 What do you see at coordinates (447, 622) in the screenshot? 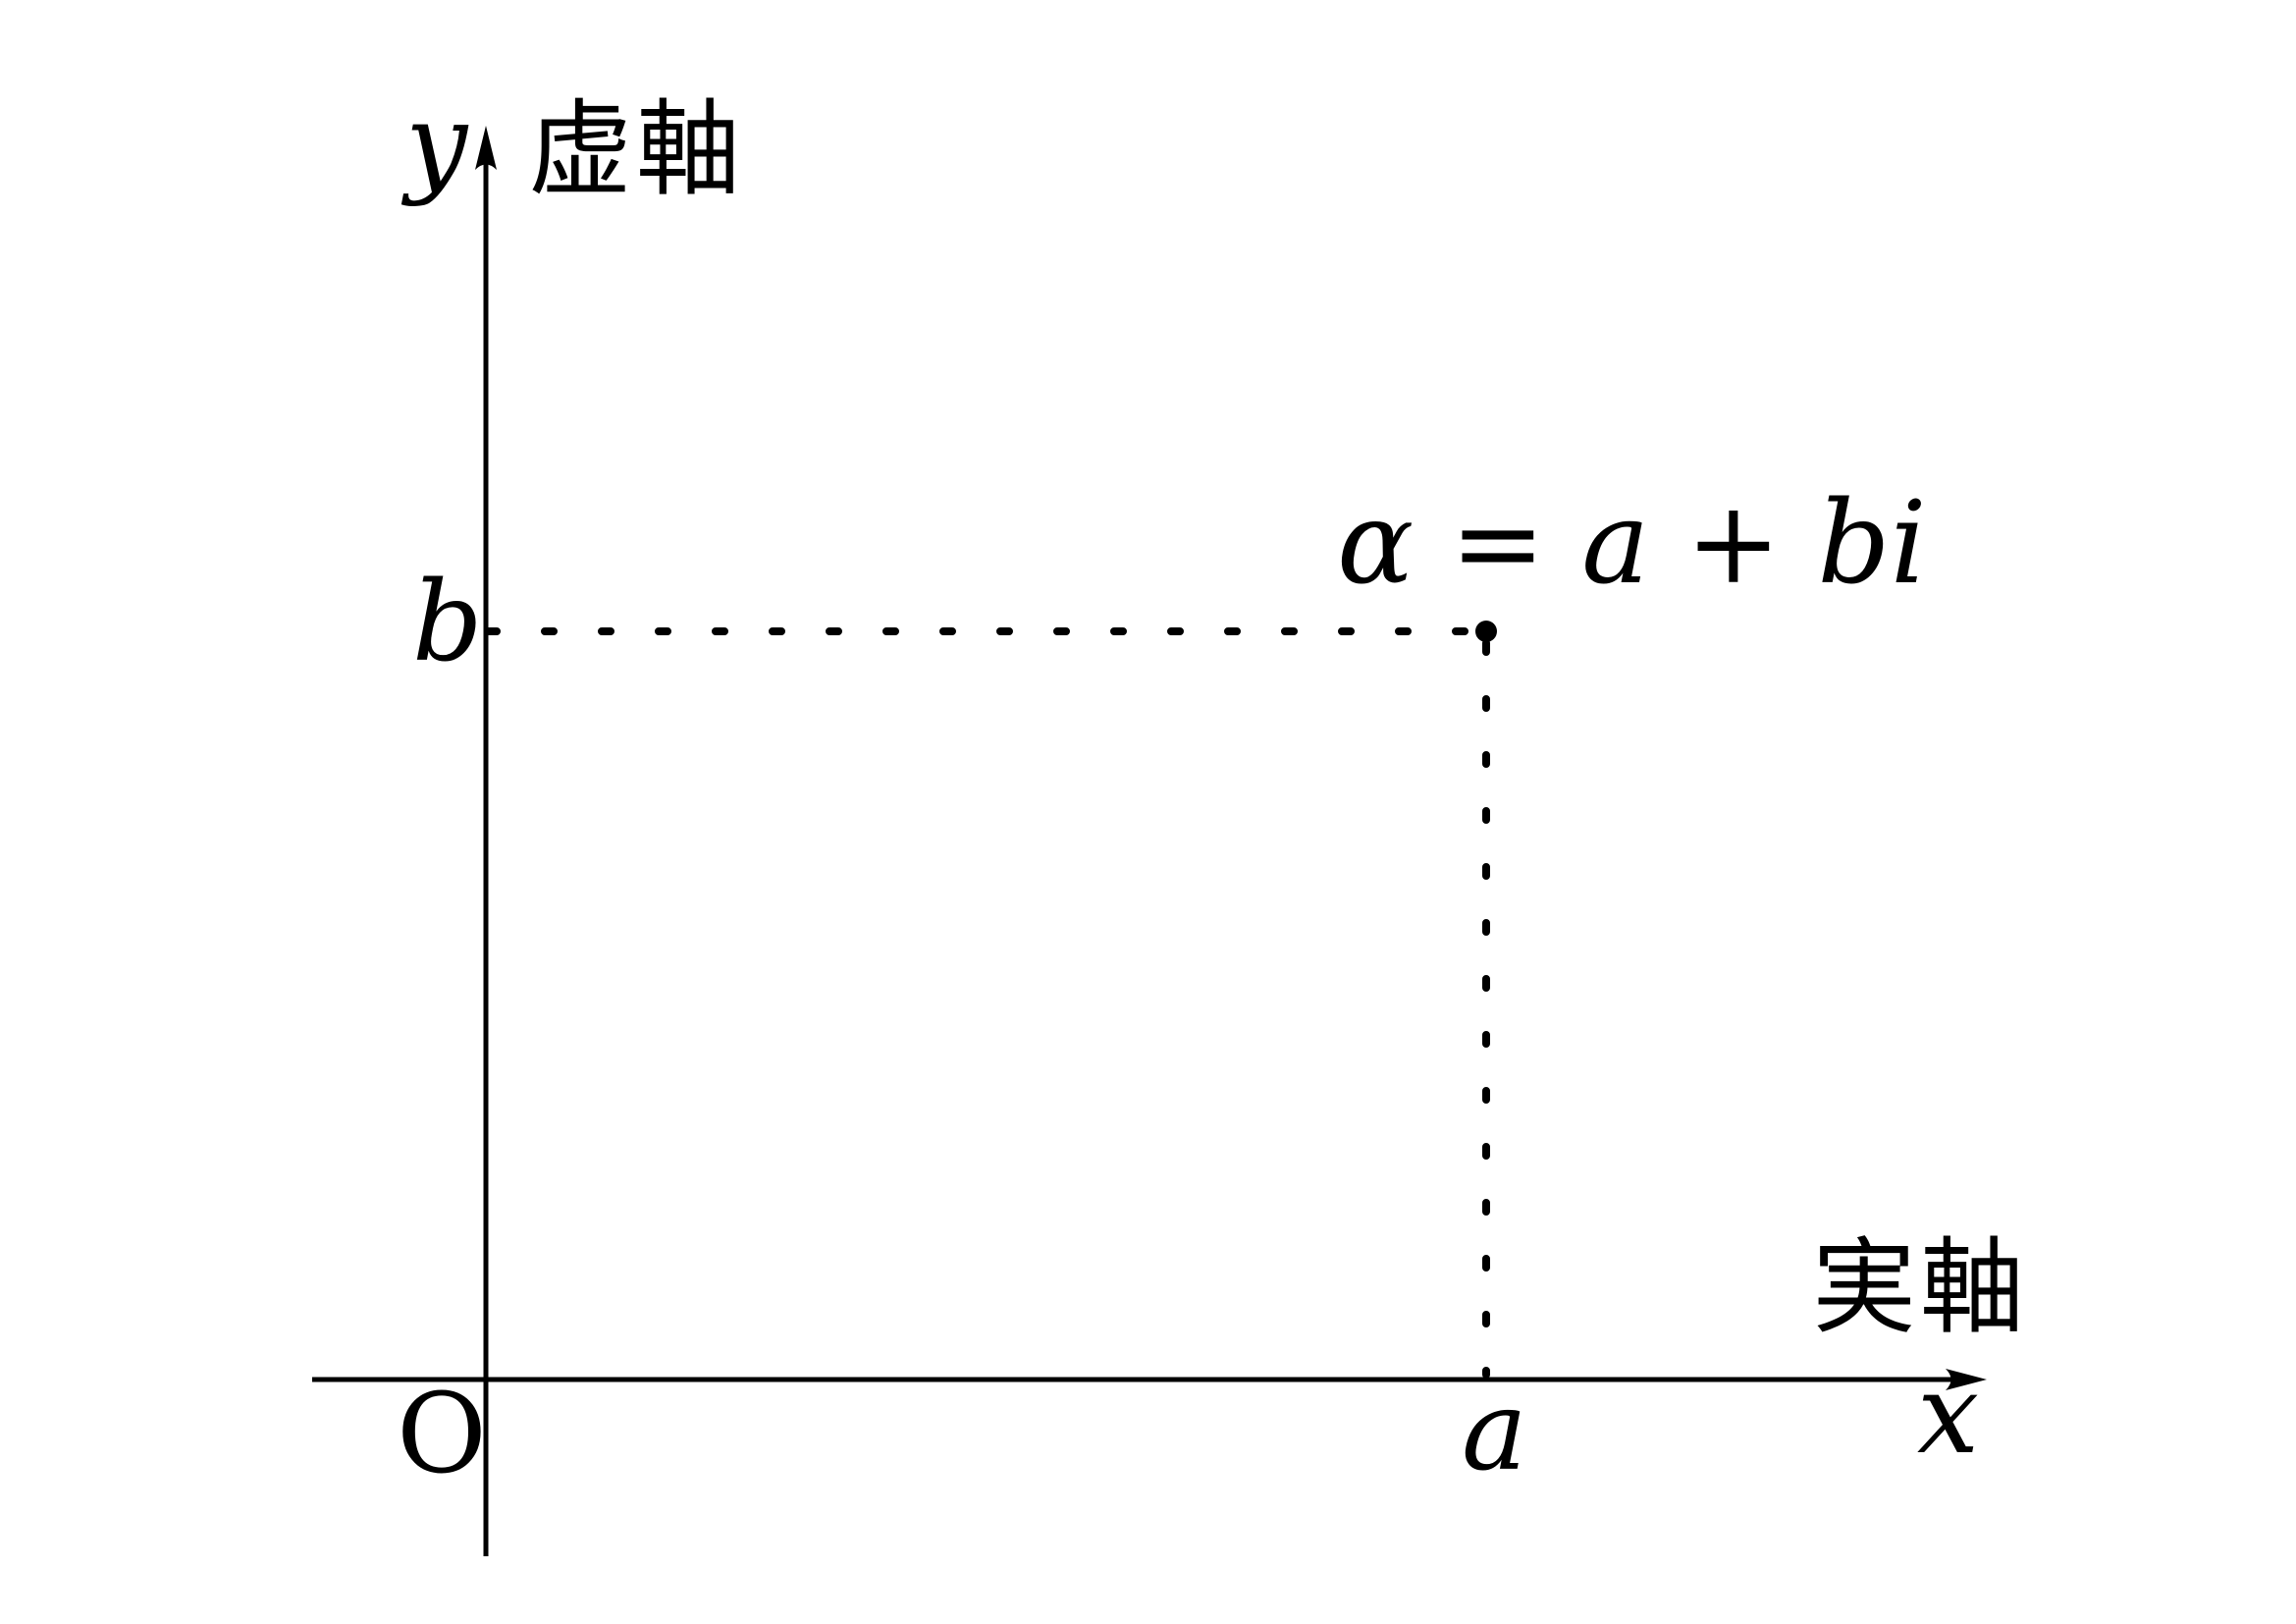
I see `point-ordinate-label: b` at bounding box center [447, 622].